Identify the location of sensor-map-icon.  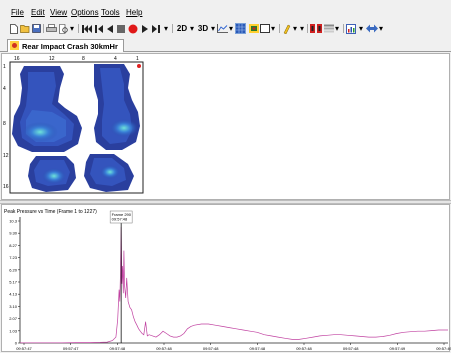
(253, 28).